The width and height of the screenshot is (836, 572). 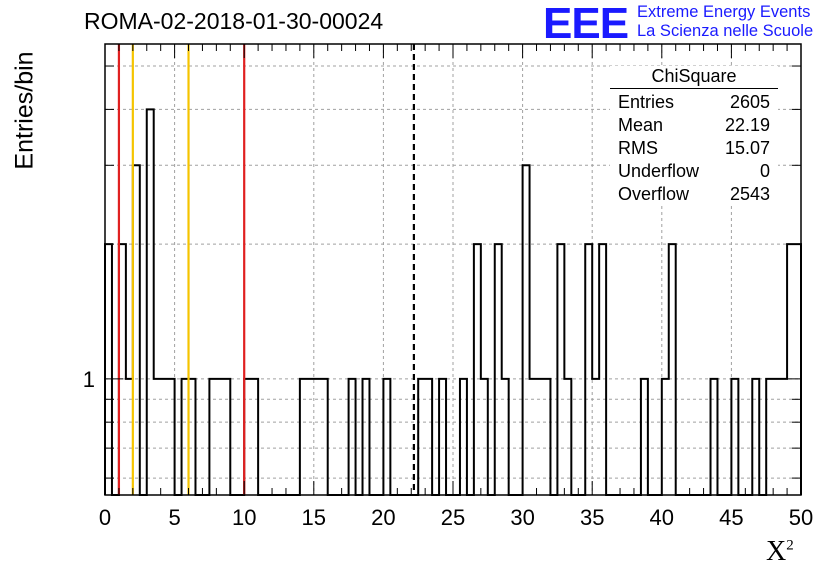 I want to click on x-tick-label: 15, so click(x=314, y=517).